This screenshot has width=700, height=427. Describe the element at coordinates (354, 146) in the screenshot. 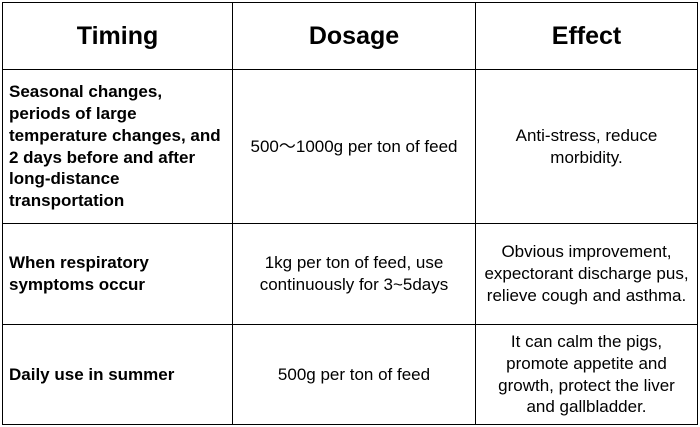

I see `dosage-cell: 500～1000g per ton of feed` at that location.